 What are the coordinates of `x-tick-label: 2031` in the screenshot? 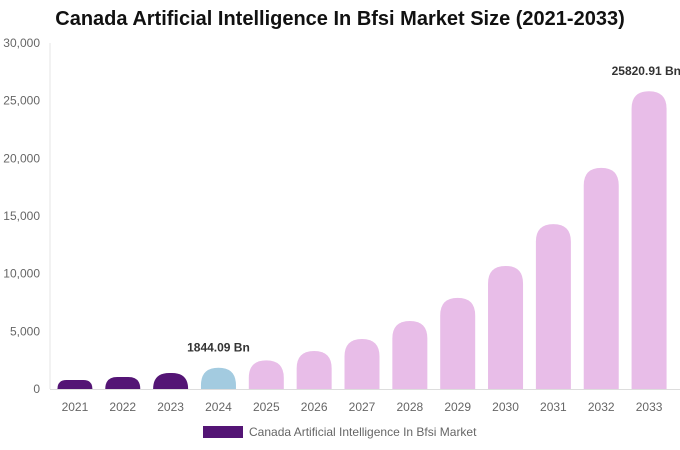 It's located at (553, 407).